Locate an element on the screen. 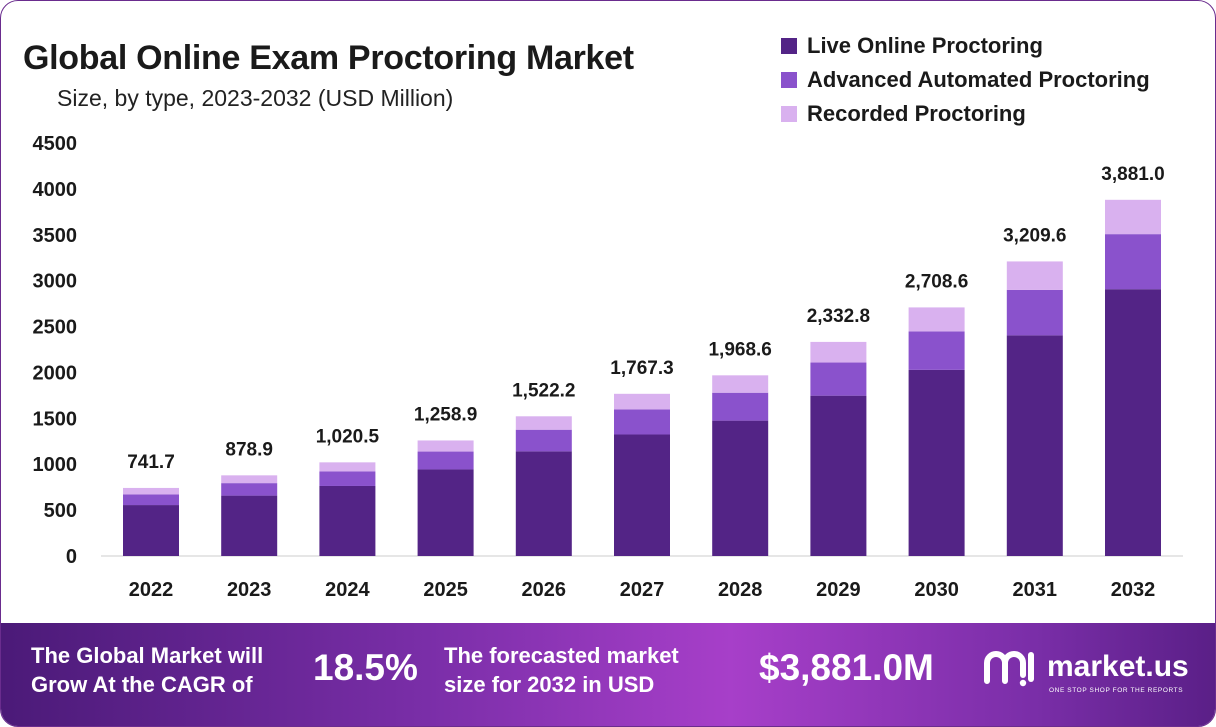 Image resolution: width=1216 pixels, height=727 pixels. y-tick-label: 3000 is located at coordinates (55, 282).